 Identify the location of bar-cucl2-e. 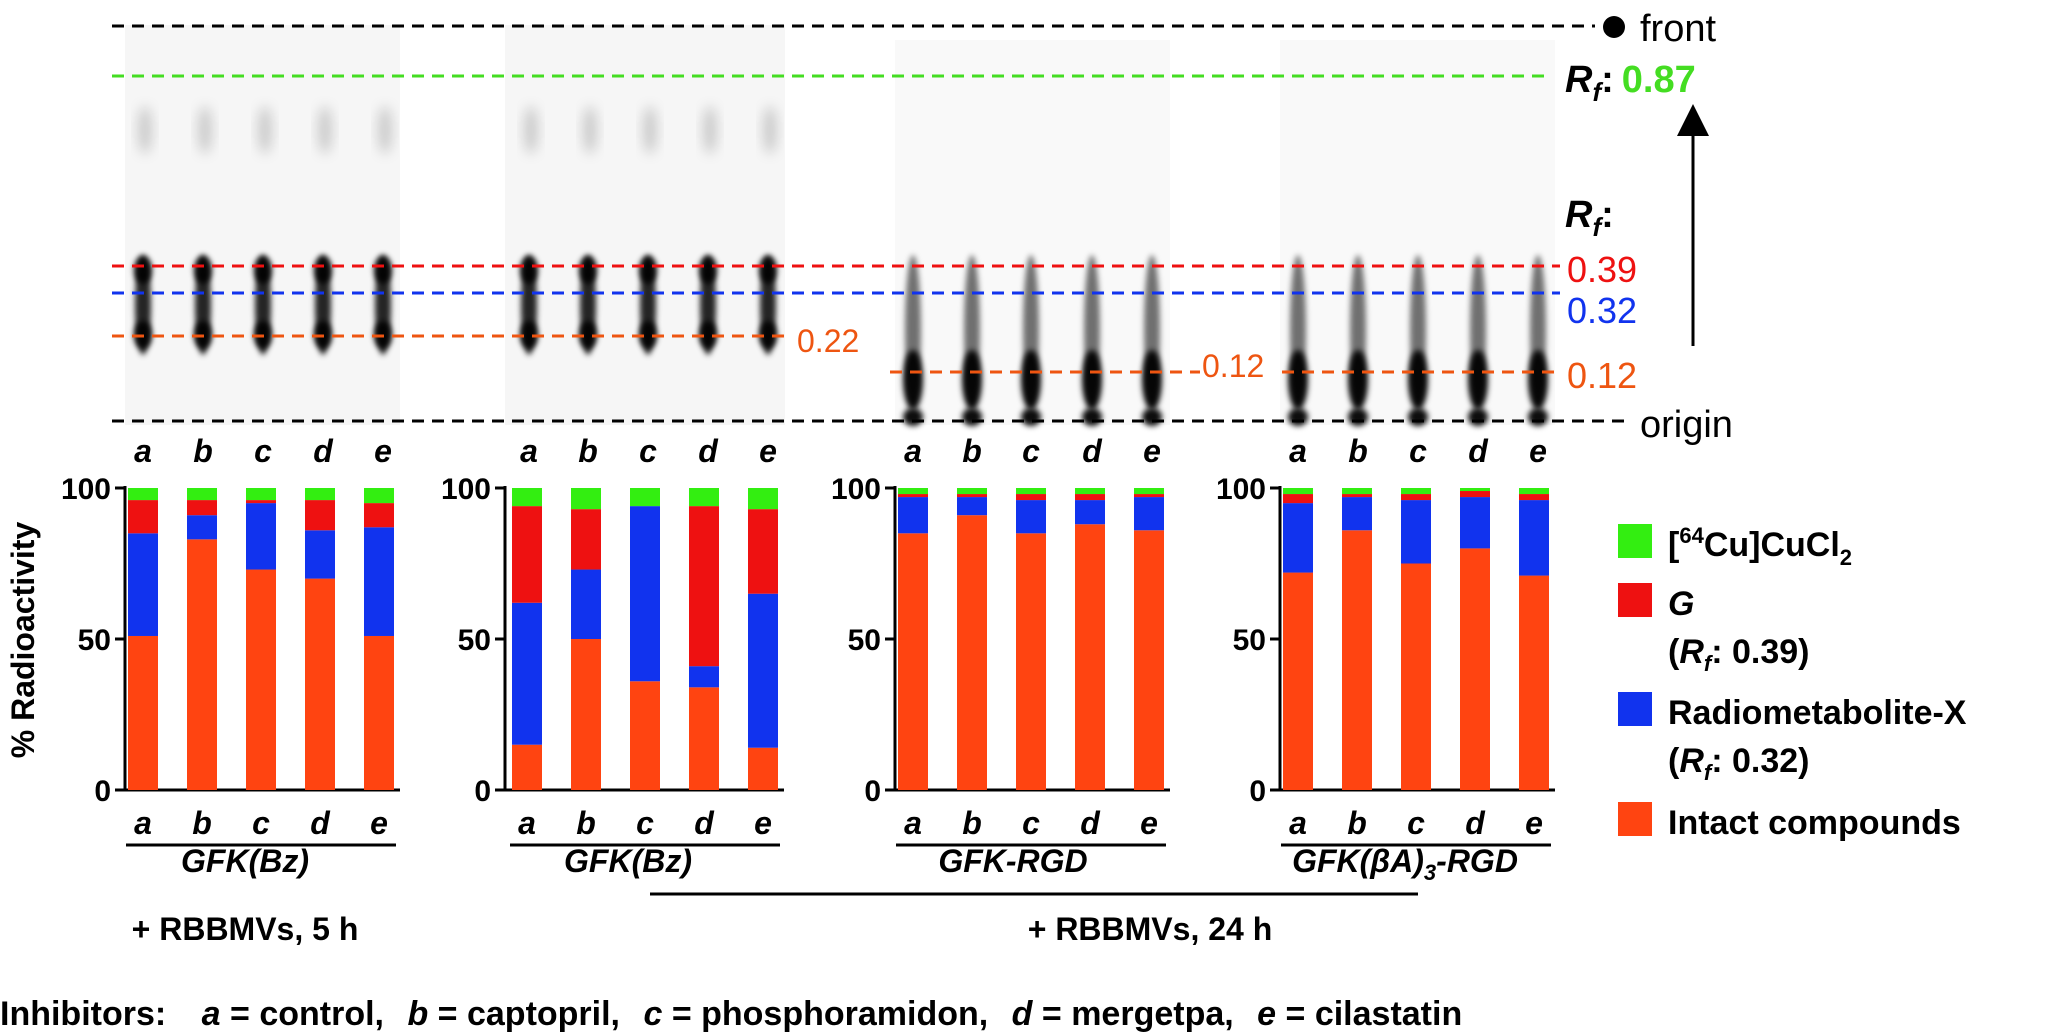
(763, 499).